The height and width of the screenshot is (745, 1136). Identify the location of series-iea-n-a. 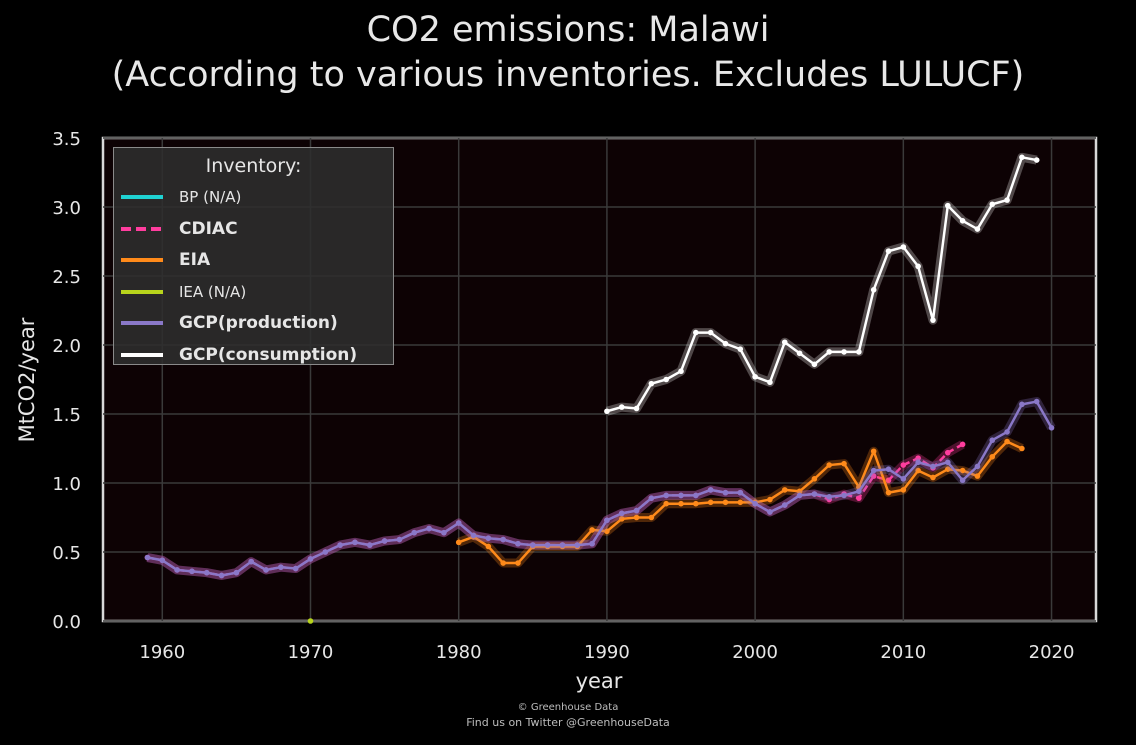
(310, 621).